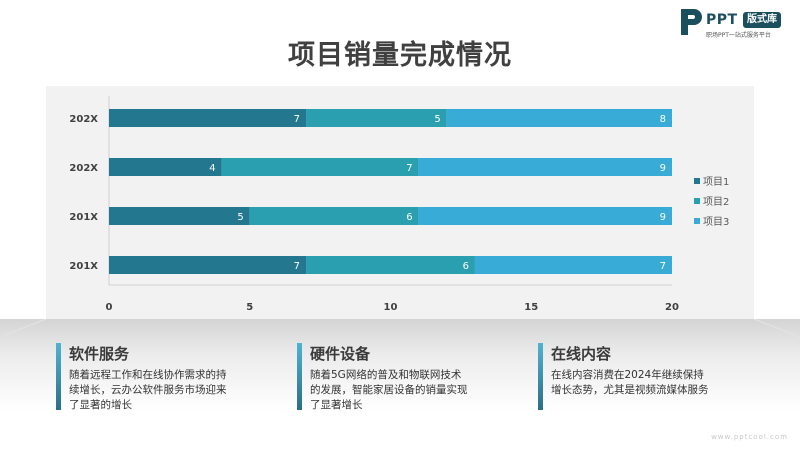 The image size is (800, 450). I want to click on card-line: 在线内容消费在2024年继续保持, so click(627, 375).